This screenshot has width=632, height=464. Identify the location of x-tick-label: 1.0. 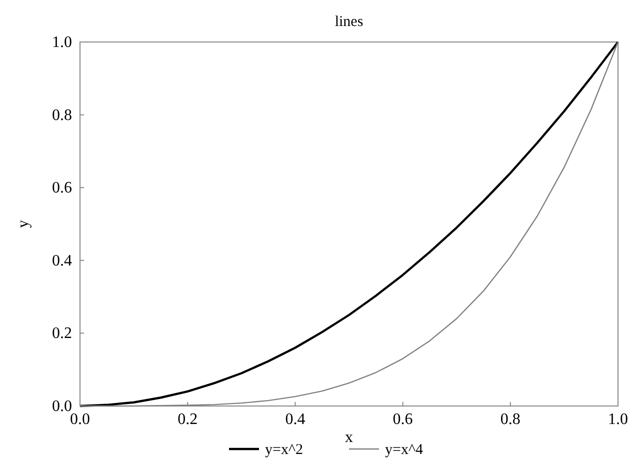
(618, 419).